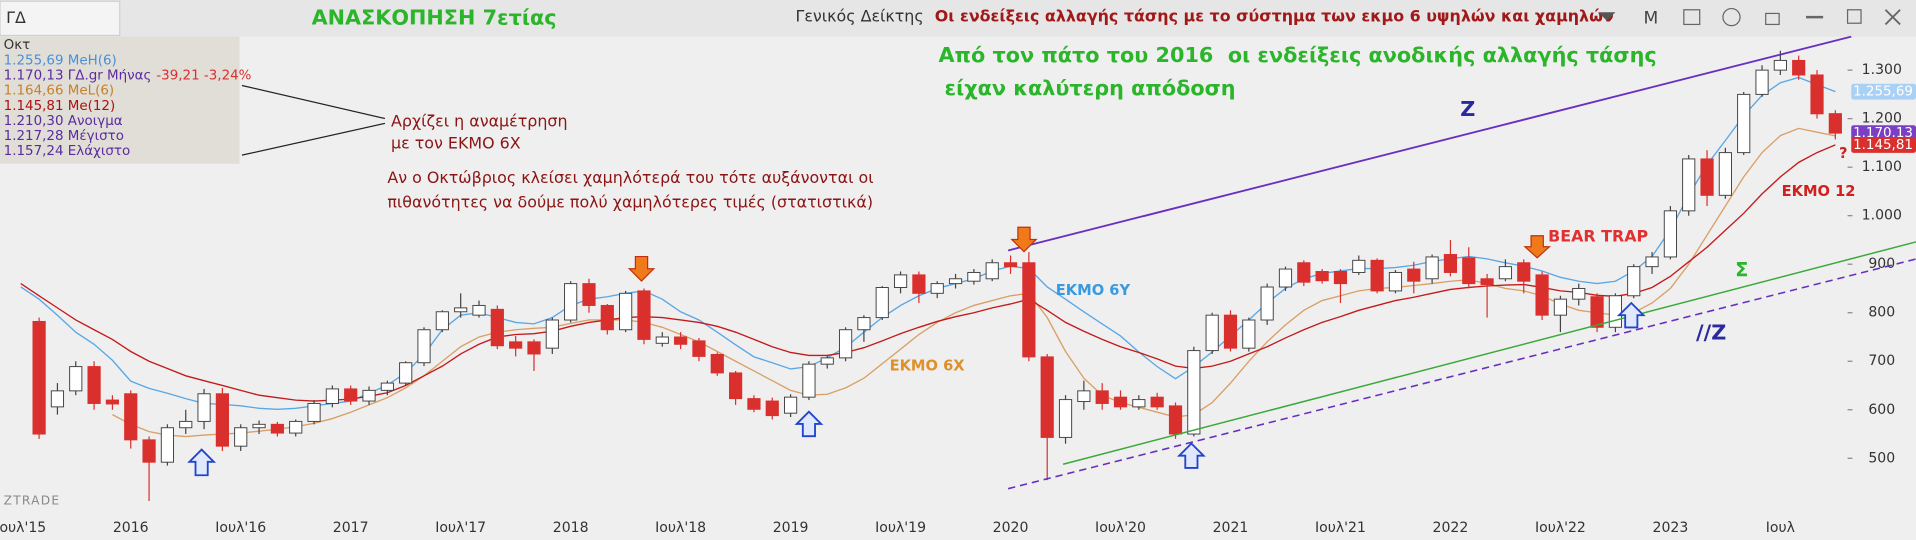 The width and height of the screenshot is (1916, 540). Describe the element at coordinates (60, 60) in the screenshot. I see `legend-row: 1.255,69 MeH(6)` at that location.